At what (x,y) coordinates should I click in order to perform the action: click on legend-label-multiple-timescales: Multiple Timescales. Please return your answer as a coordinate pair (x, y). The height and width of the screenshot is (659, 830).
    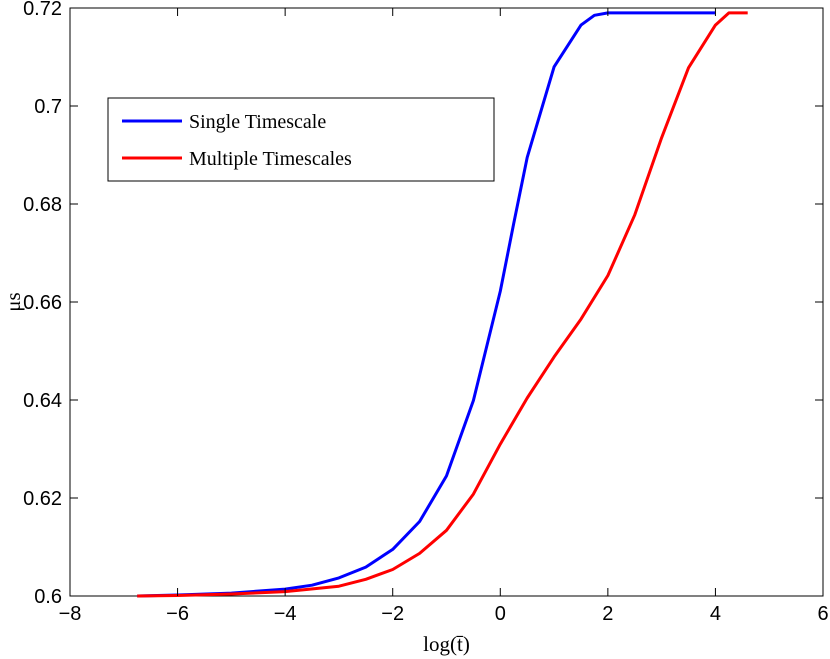
    Looking at the image, I should click on (270, 159).